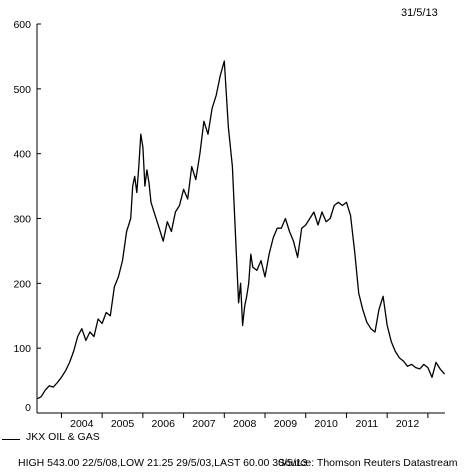  What do you see at coordinates (123, 424) in the screenshot?
I see `x-tick-label: 2005` at bounding box center [123, 424].